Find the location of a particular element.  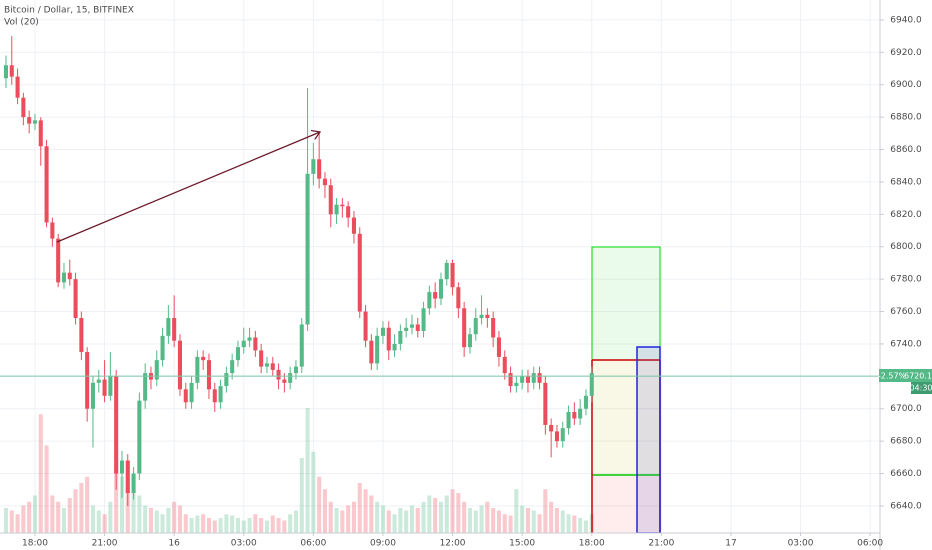

countdown-tag is located at coordinates (921, 388).